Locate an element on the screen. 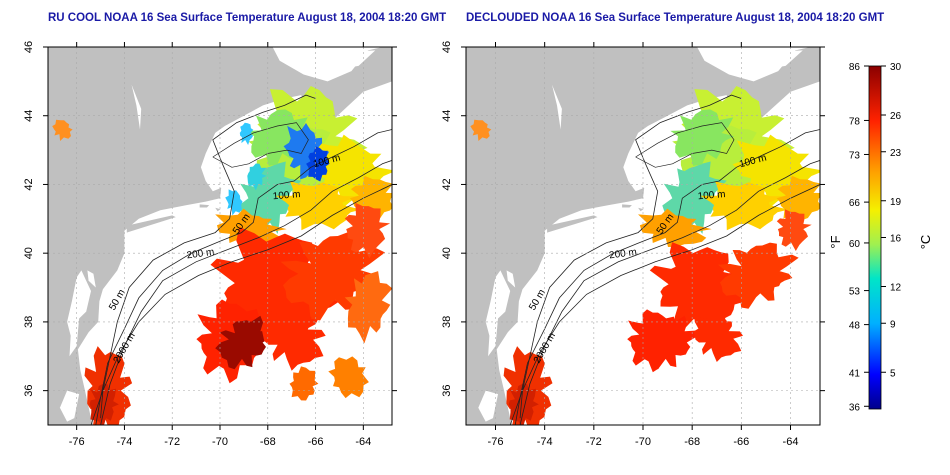 Image resolution: width=950 pixels, height=475 pixels. colorbar-c-tick-label: 19 is located at coordinates (896, 202).